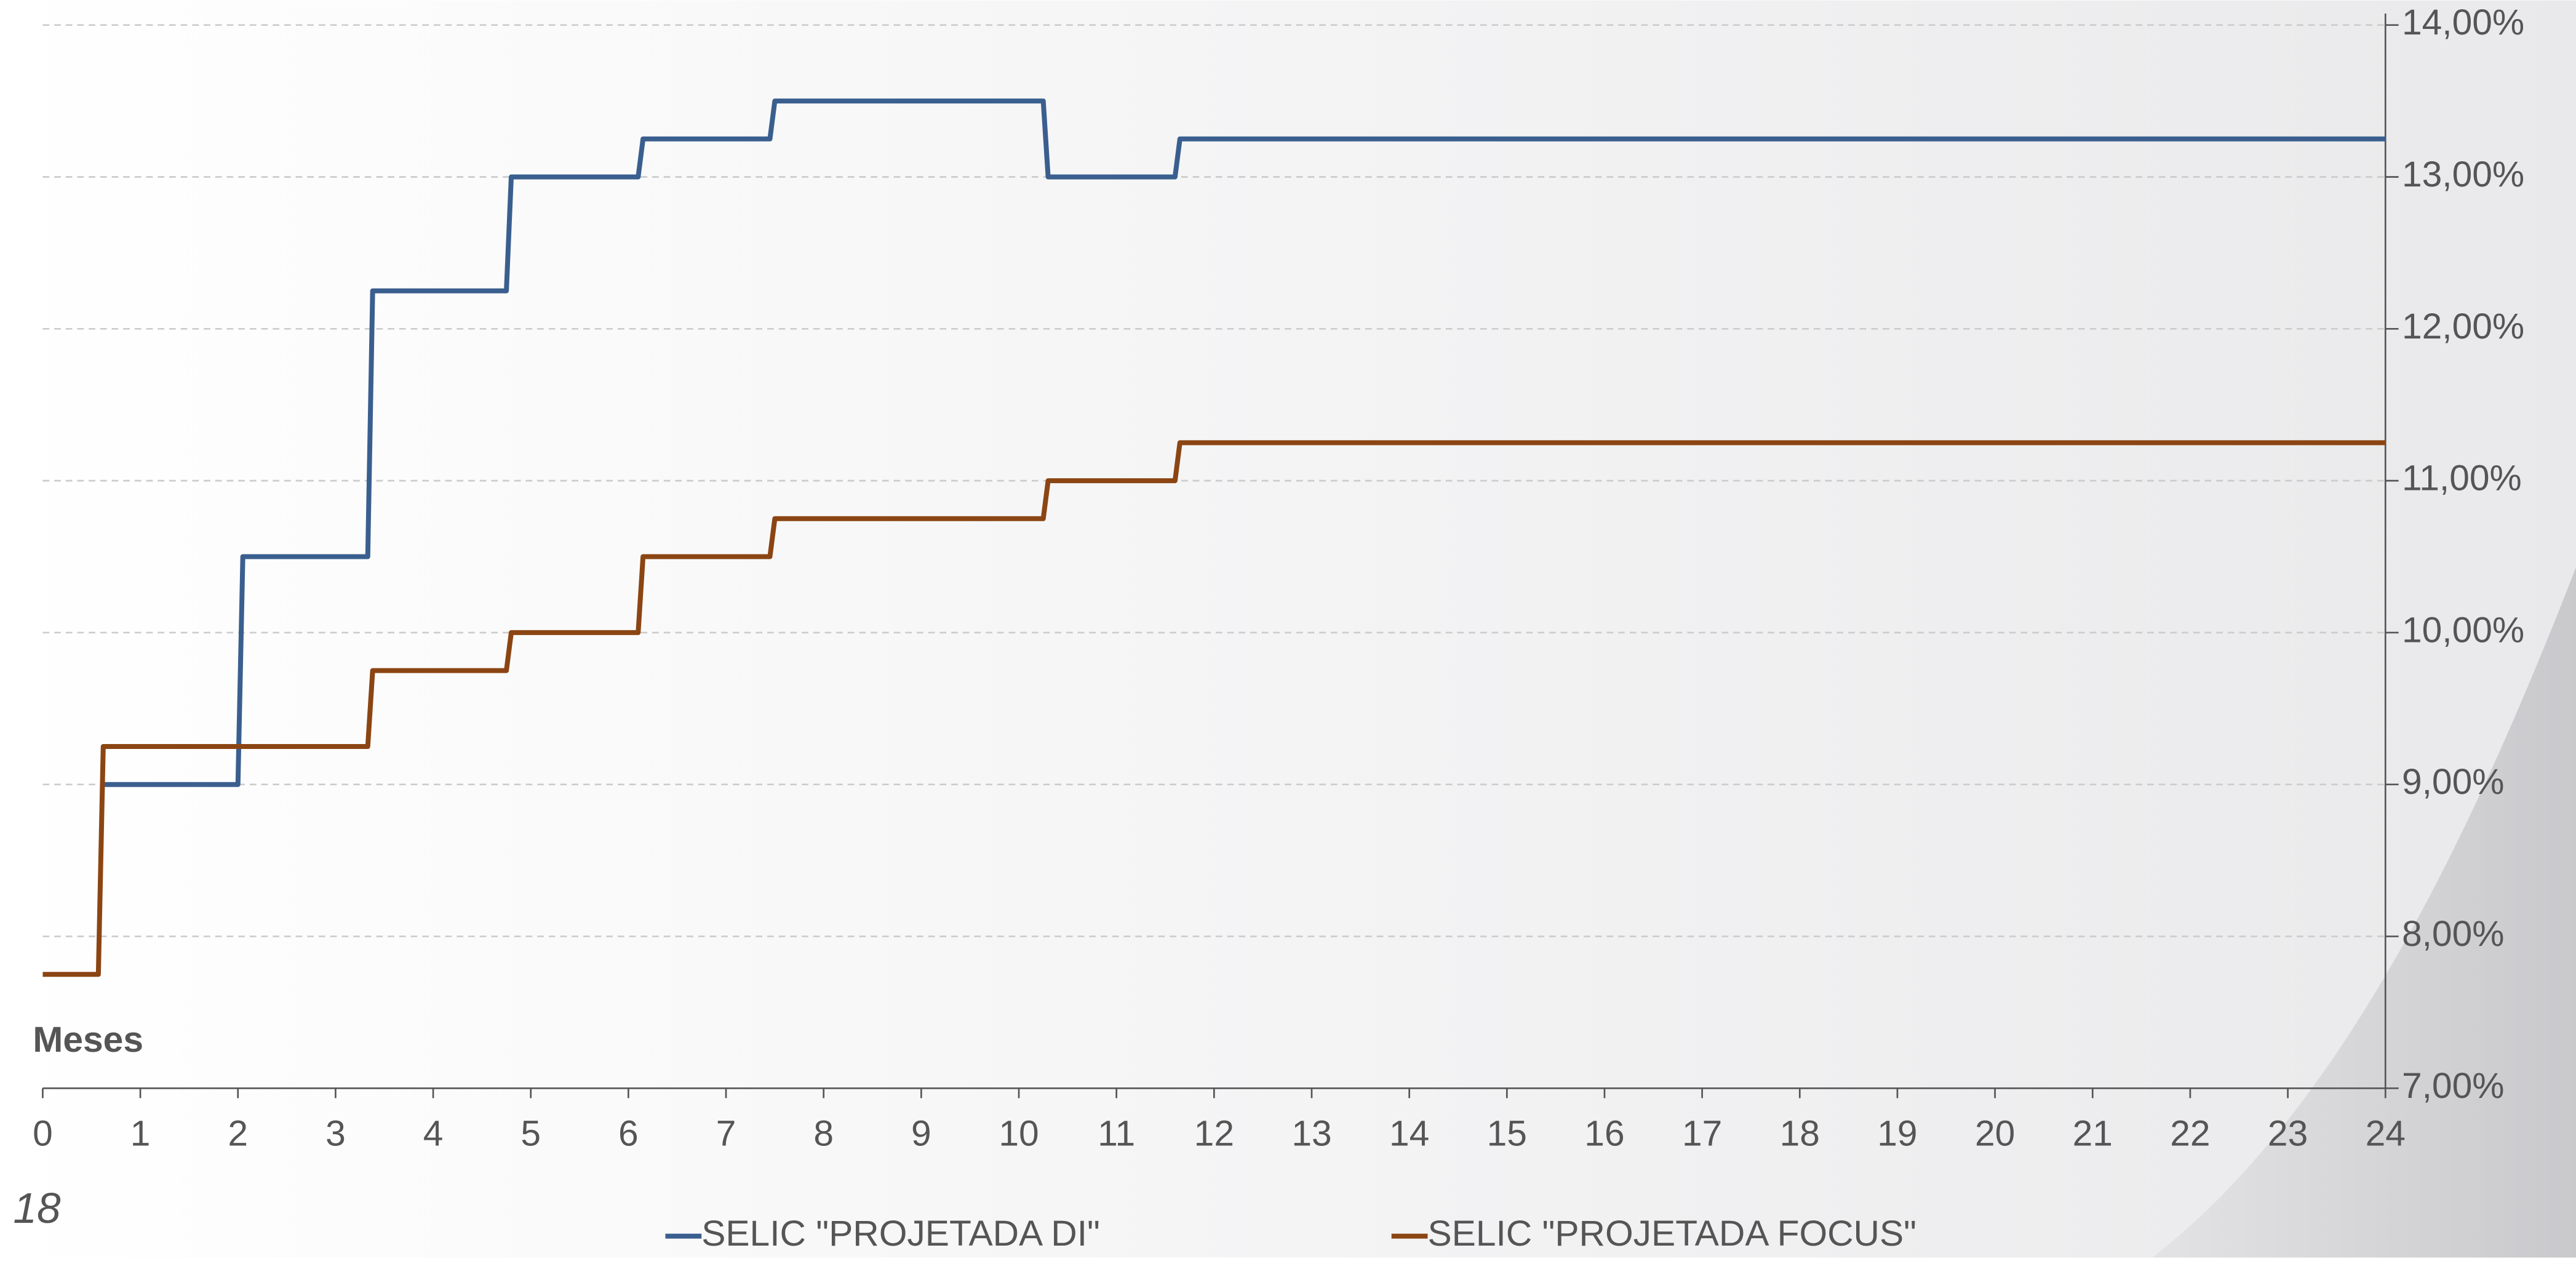  I want to click on x-tick-label: 10, so click(1019, 1133).